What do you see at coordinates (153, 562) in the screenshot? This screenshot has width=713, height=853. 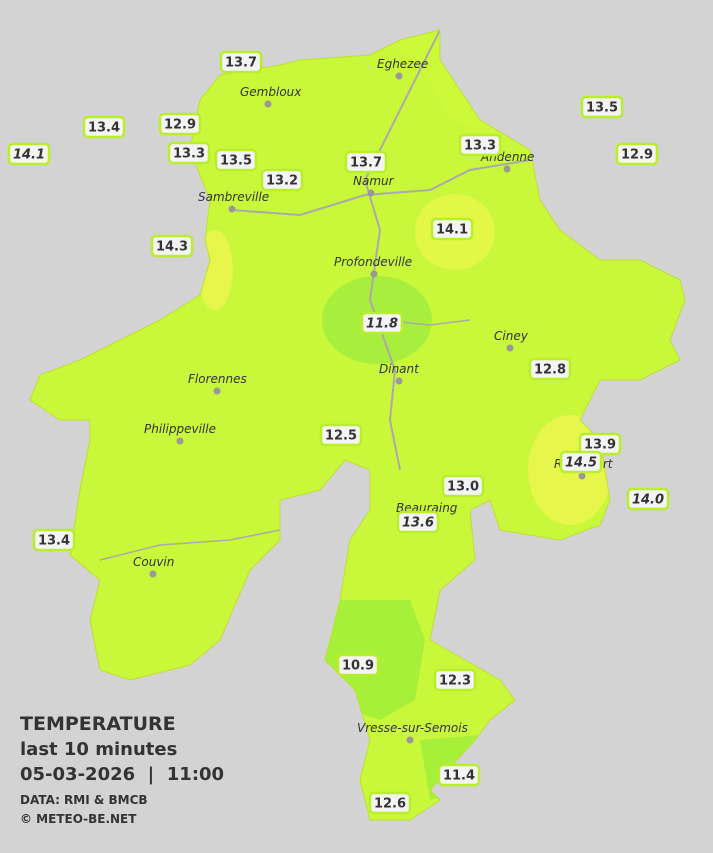 I see `city-label: Couvin` at bounding box center [153, 562].